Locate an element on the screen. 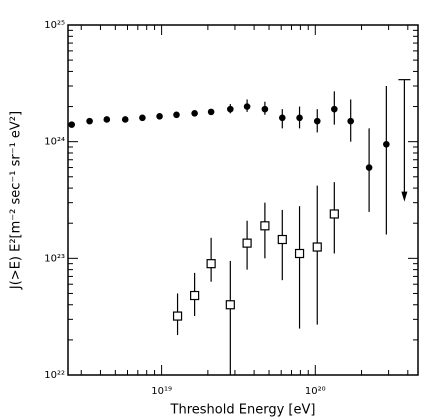  x-axis-label: Threshold Energy [eV] is located at coordinates (243, 410).